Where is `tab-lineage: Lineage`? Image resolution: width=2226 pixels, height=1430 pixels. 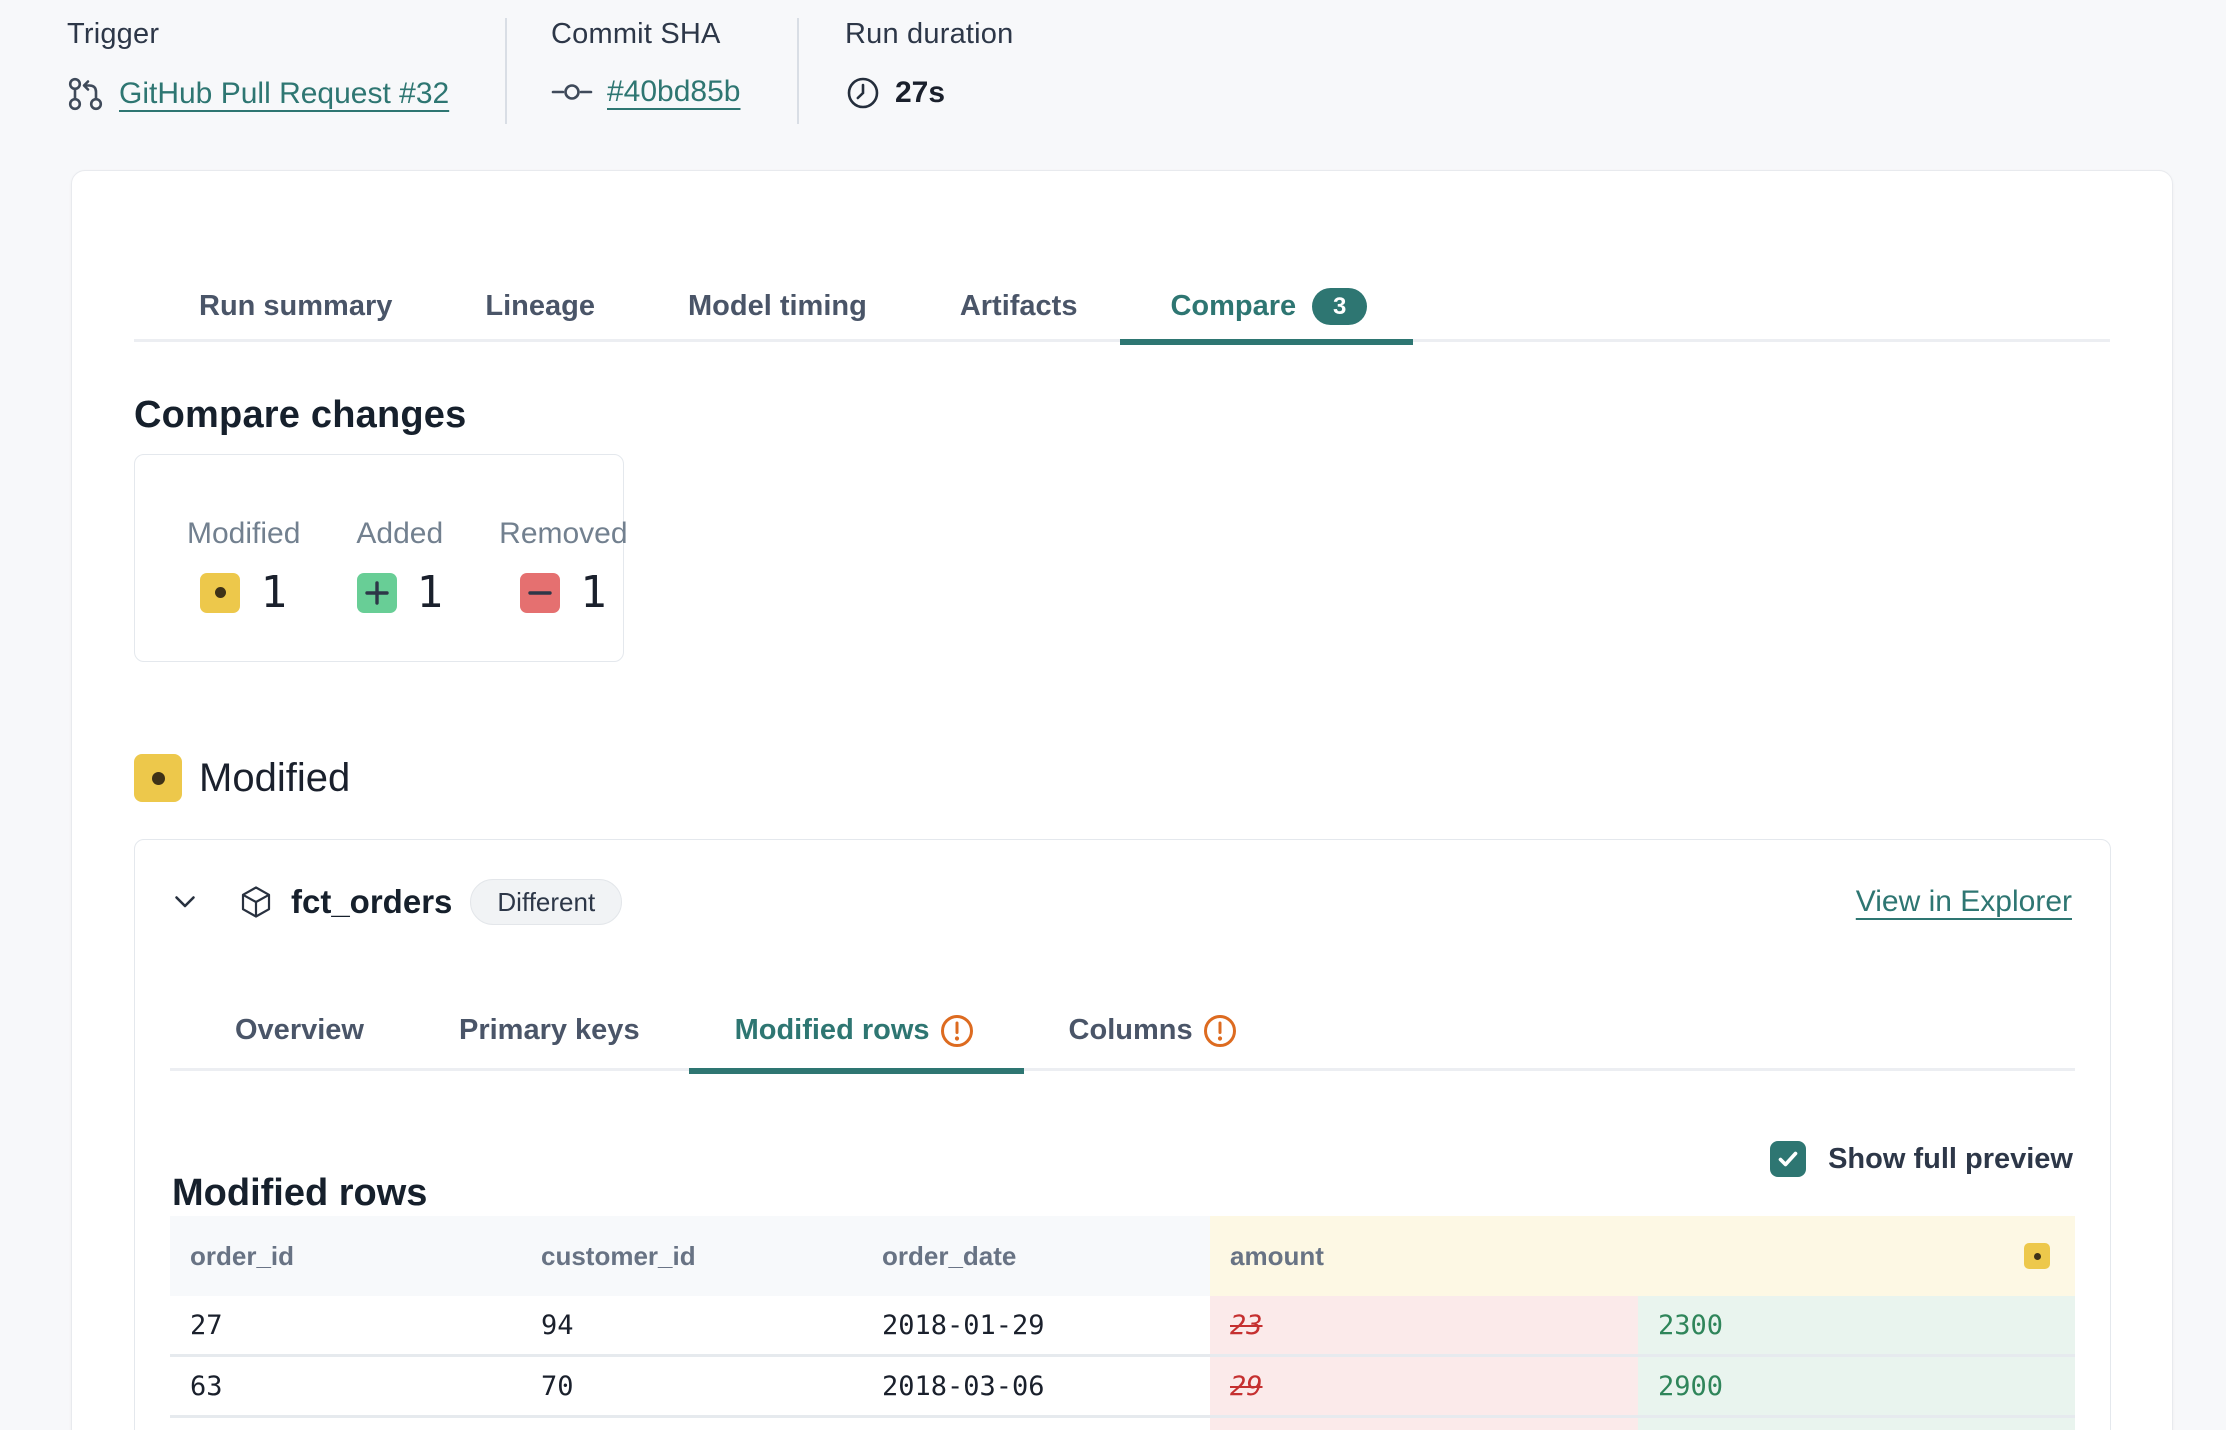 tab-lineage: Lineage is located at coordinates (540, 306).